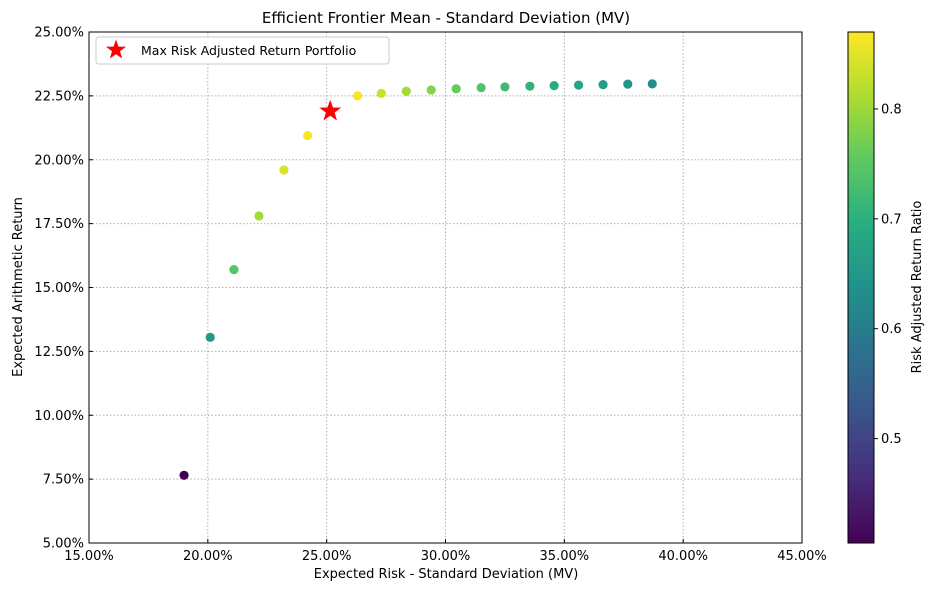 This screenshot has height=589, width=938. I want to click on colorbar-tick-label: 0.7, so click(891, 219).